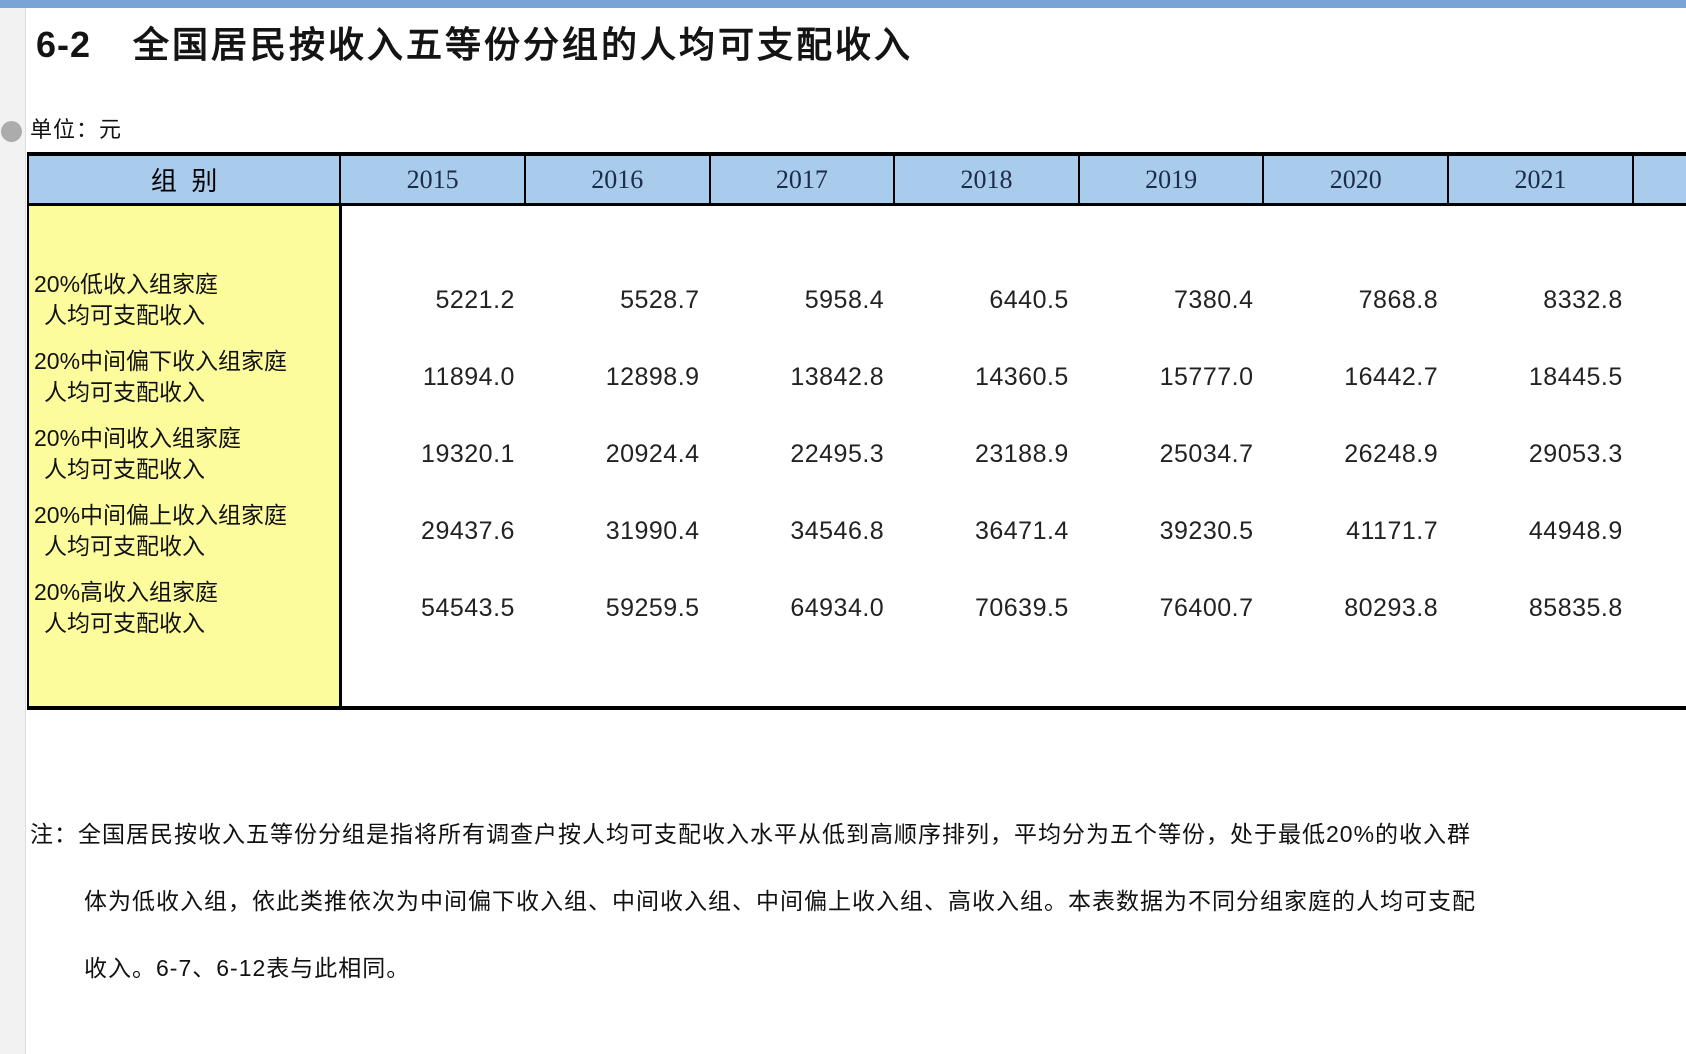  I want to click on value-2018-row4: 36471.4, so click(1021, 530).